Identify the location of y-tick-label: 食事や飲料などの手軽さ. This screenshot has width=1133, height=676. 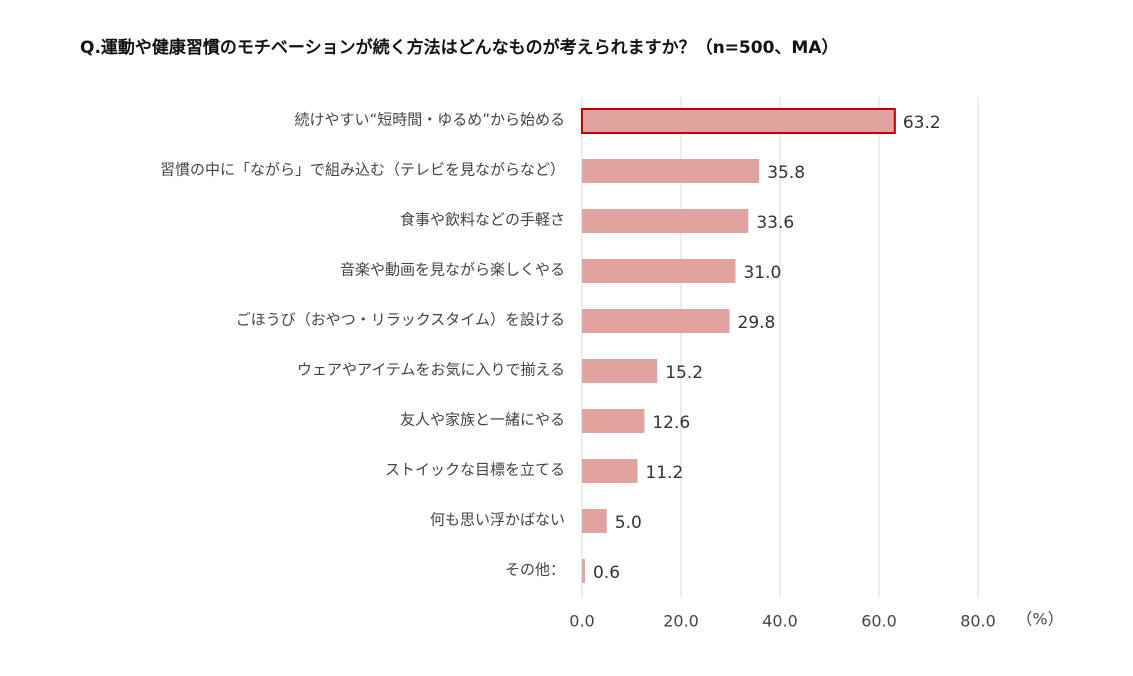
(482, 220).